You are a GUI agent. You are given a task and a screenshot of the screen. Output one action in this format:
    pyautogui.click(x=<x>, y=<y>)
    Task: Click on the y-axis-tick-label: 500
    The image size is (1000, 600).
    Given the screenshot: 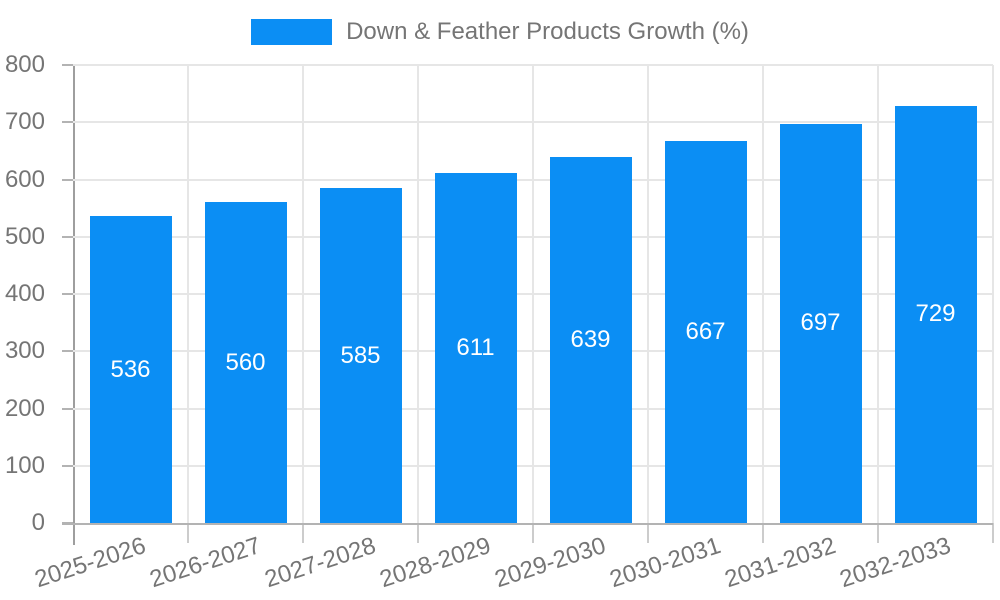 What is the action you would take?
    pyautogui.click(x=24, y=236)
    